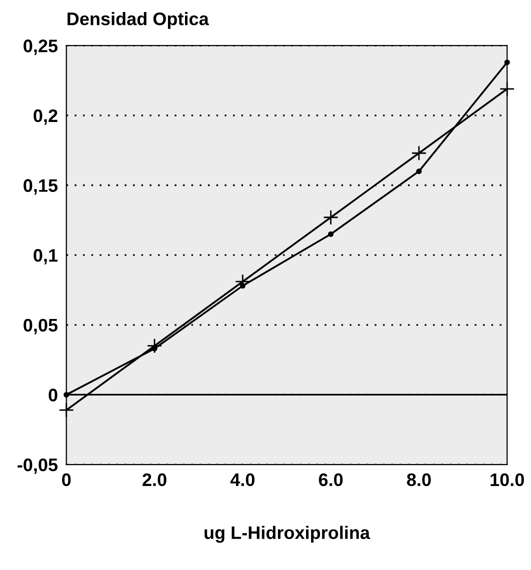 This screenshot has width=531, height=570. Describe the element at coordinates (38, 466) in the screenshot. I see `y-tick-label: -0,05` at that location.